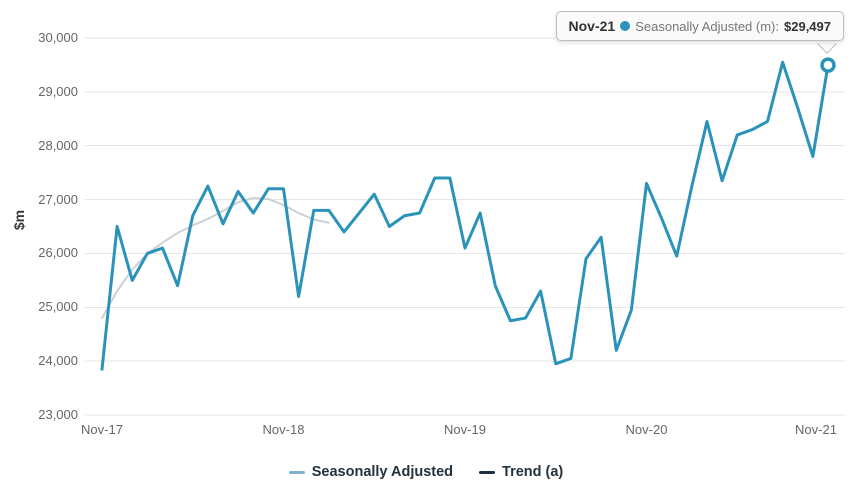 Image resolution: width=852 pixels, height=501 pixels. I want to click on legend-label: Trend (a), so click(533, 472).